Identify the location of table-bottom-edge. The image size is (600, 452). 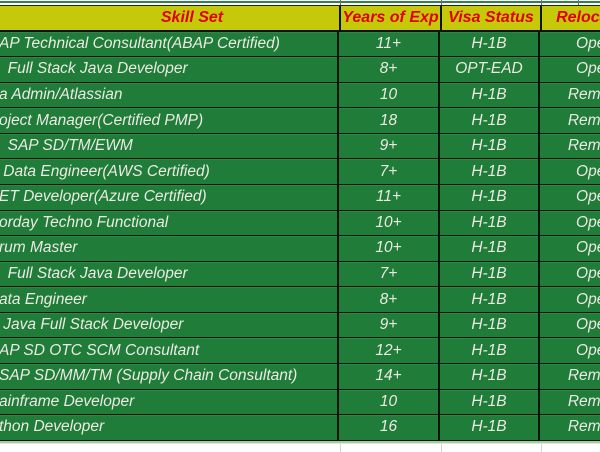
(300, 441).